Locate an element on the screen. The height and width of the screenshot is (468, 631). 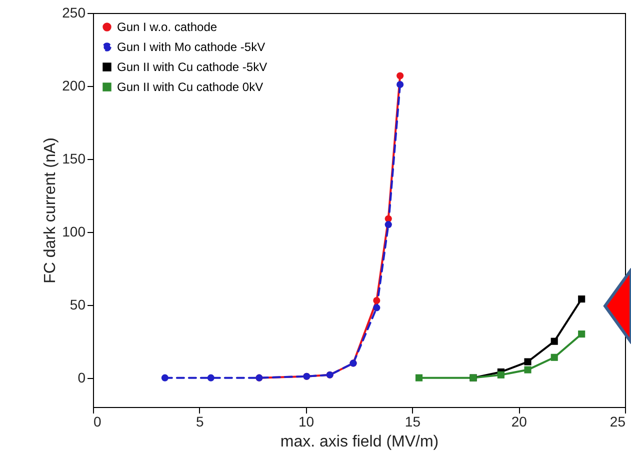
y-tick-label: 50 is located at coordinates (78, 304).